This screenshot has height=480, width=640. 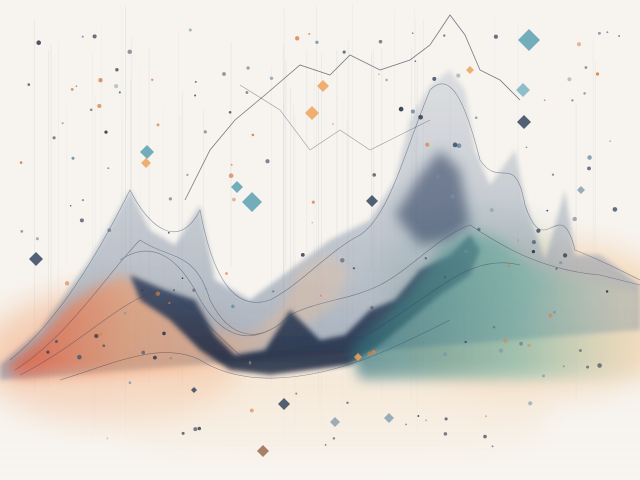 What do you see at coordinates (432, 197) in the screenshot?
I see `navy-ridge` at bounding box center [432, 197].